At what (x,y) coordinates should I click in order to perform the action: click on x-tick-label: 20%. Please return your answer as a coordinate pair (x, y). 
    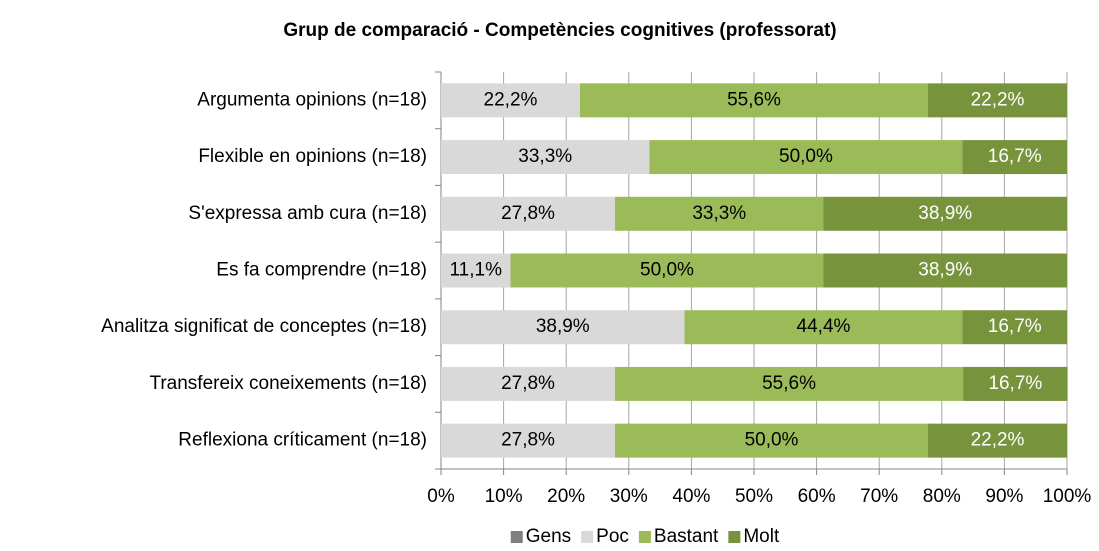
    Looking at the image, I should click on (566, 496).